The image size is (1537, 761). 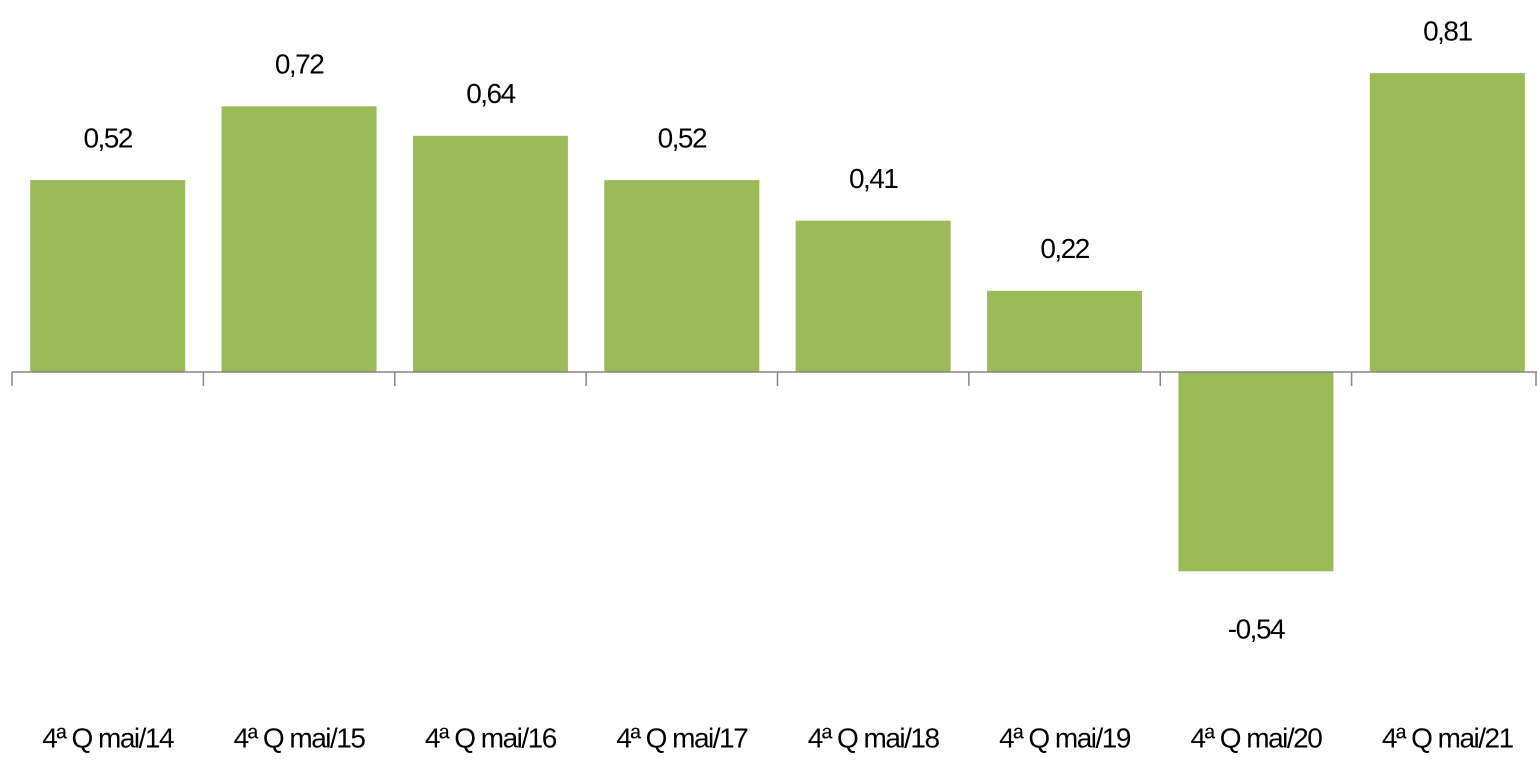 I want to click on x-tick-label: 4ª Q mai/20, so click(x=1257, y=737).